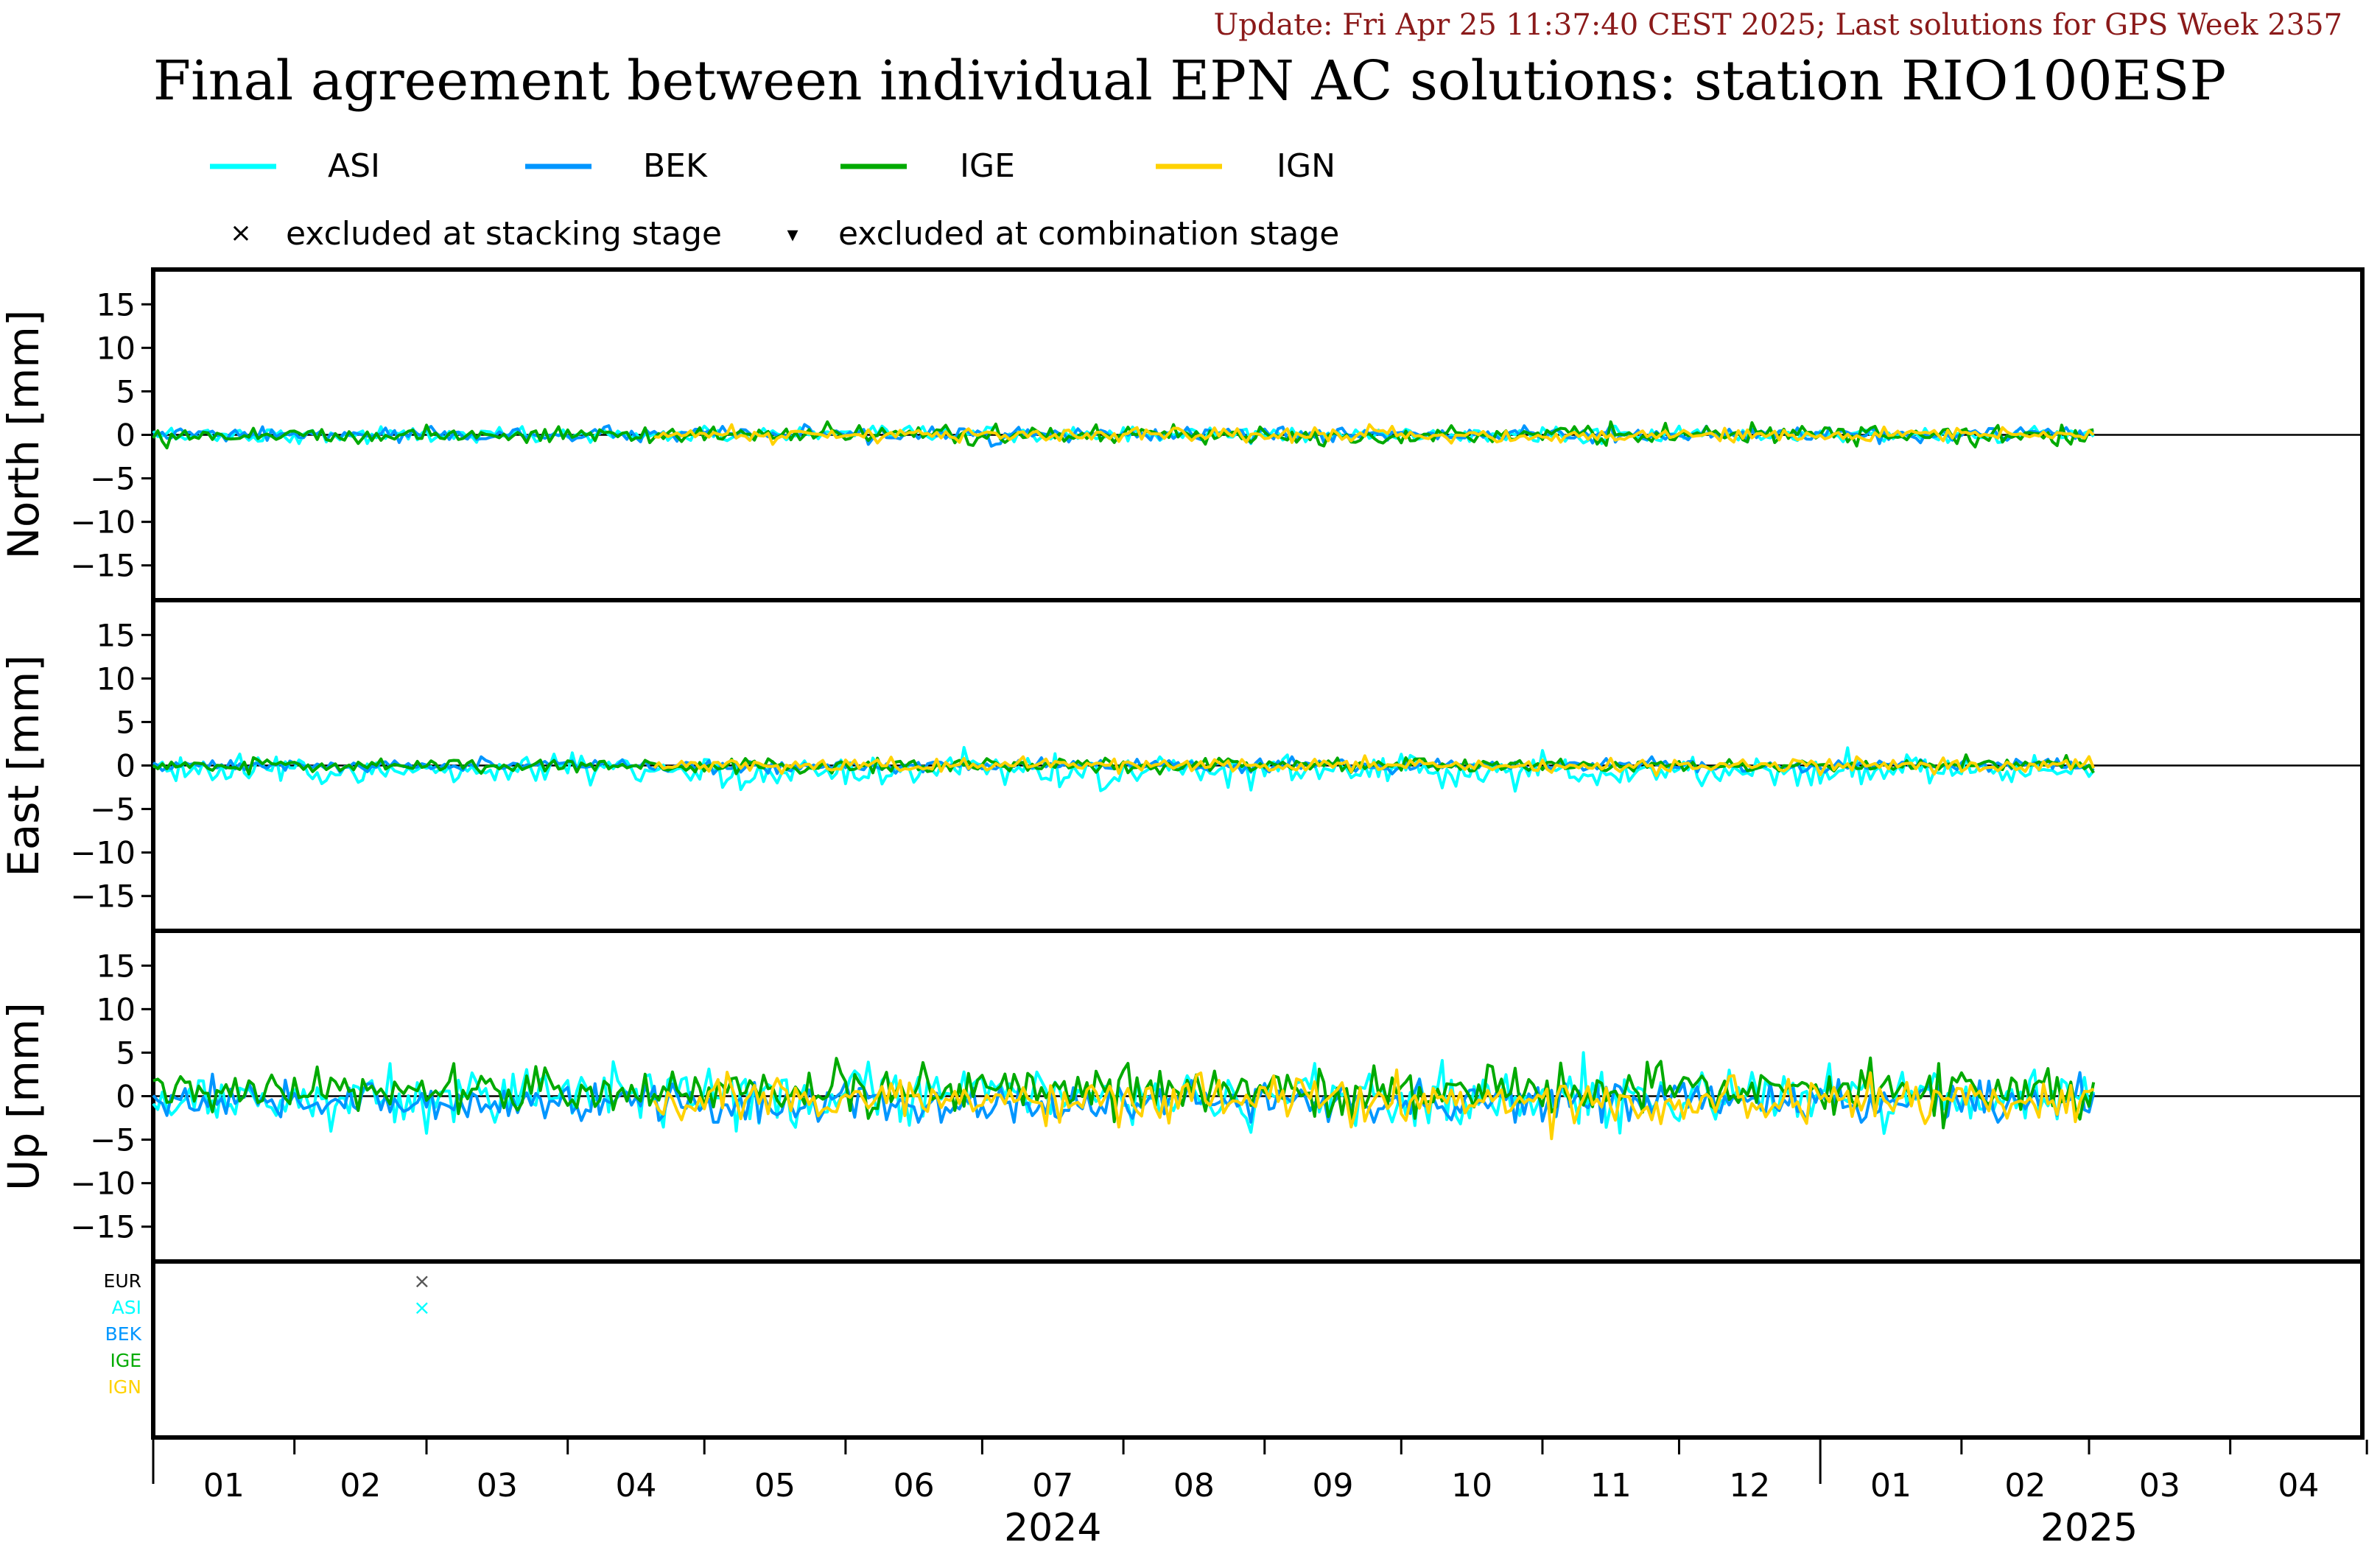 Image resolution: width=2380 pixels, height=1545 pixels. Describe the element at coordinates (504, 234) in the screenshot. I see `legend-marker-stacking-label: excluded at stacking stage` at that location.